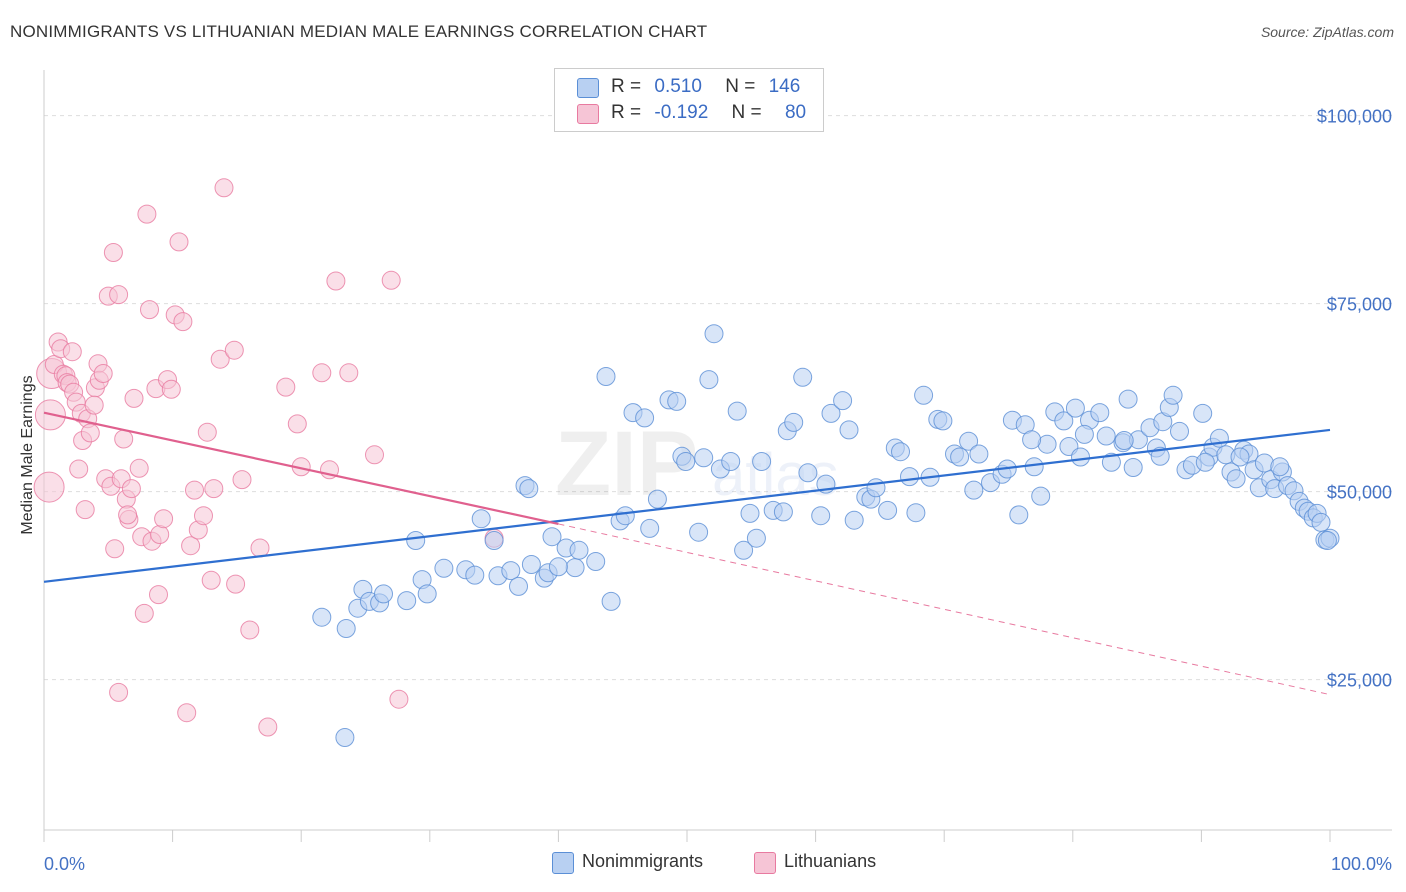  I want to click on correlation-legend: R = 0.510 N = 146 R = -0.192 N = 80, so click(689, 100).